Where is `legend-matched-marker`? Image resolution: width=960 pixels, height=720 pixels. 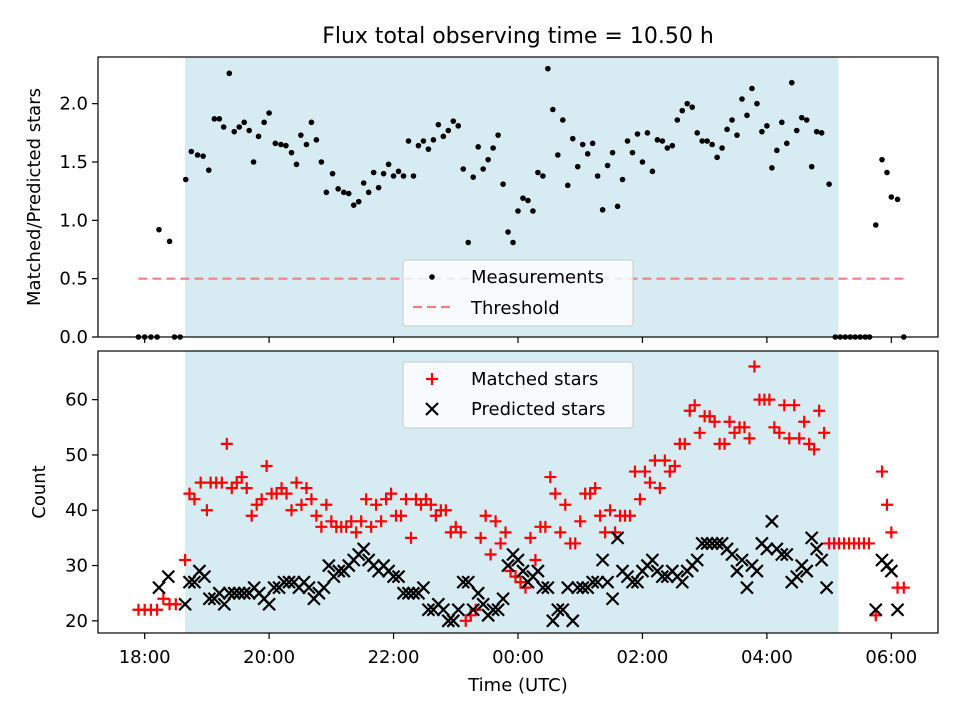 legend-matched-marker is located at coordinates (432, 379).